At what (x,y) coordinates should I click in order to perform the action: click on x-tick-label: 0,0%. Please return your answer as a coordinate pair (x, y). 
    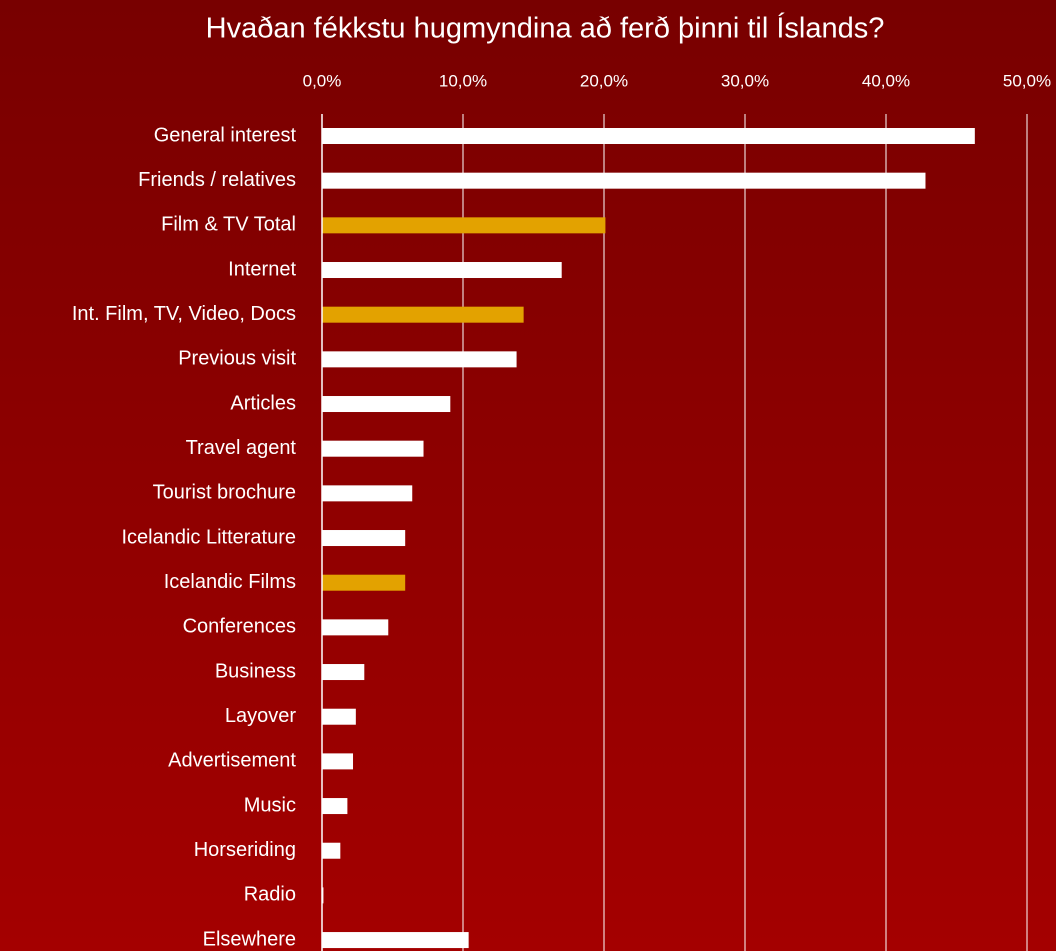
    Looking at the image, I should click on (322, 80).